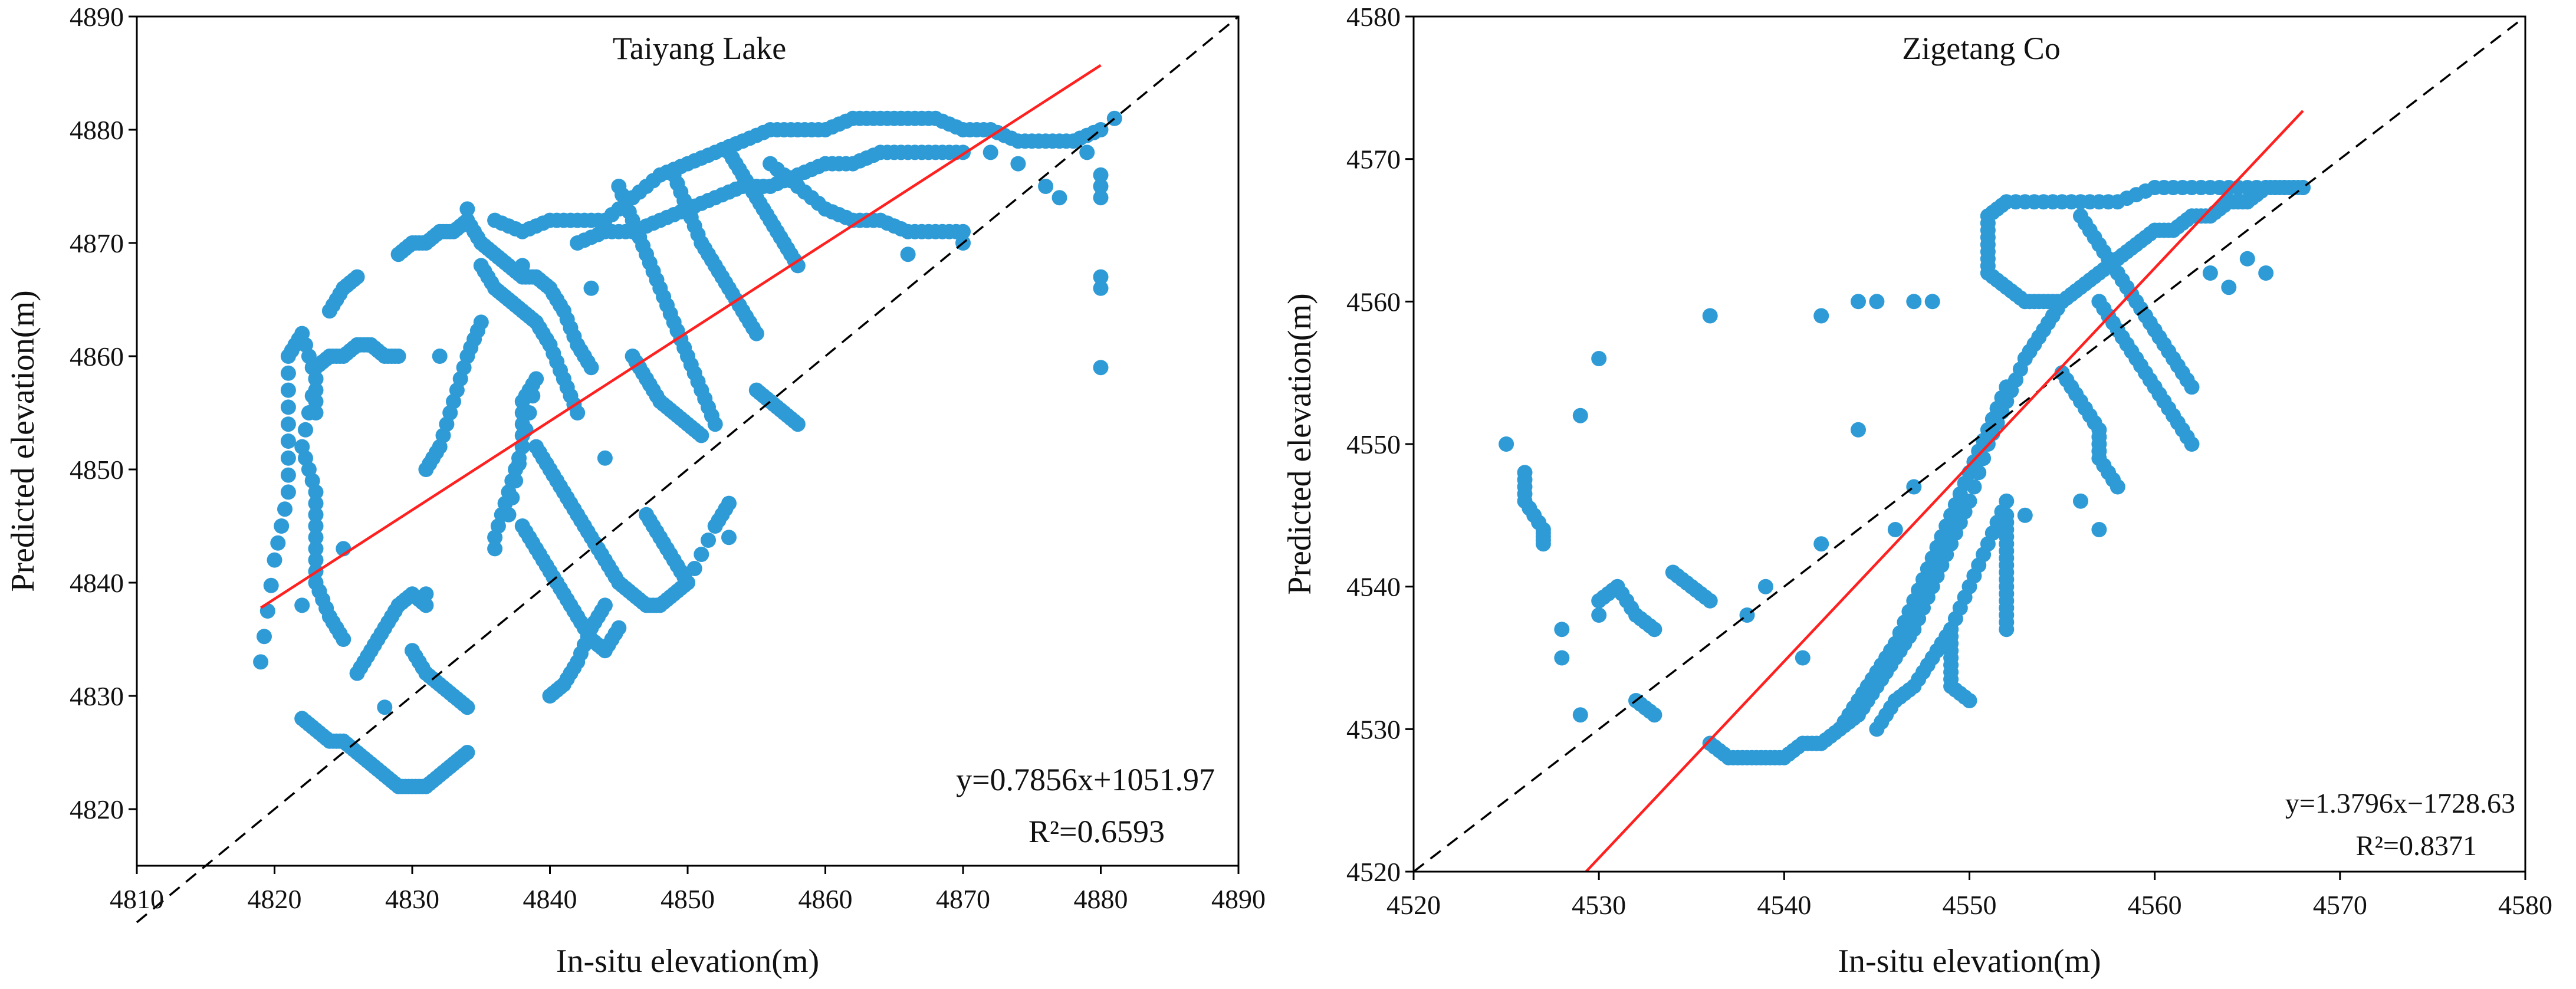  What do you see at coordinates (700, 48) in the screenshot?
I see `chart-title: Taiyang Lake` at bounding box center [700, 48].